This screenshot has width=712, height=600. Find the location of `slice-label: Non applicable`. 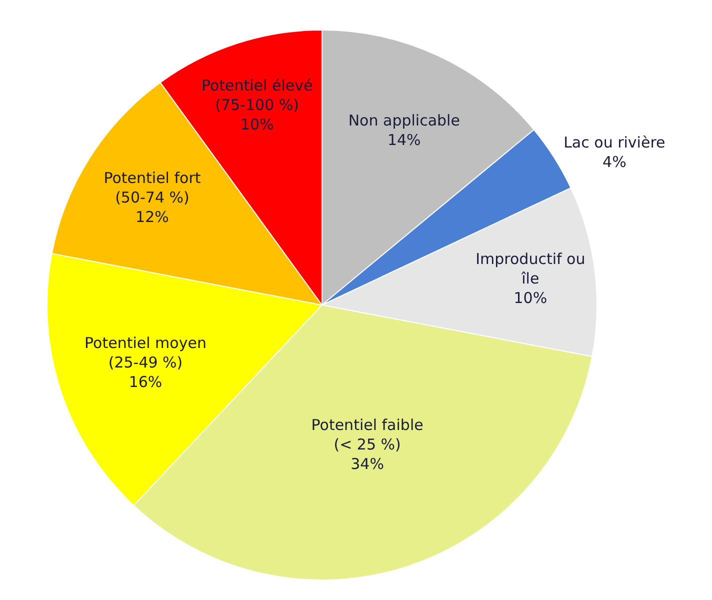

slice-label: Non applicable is located at coordinates (404, 121).